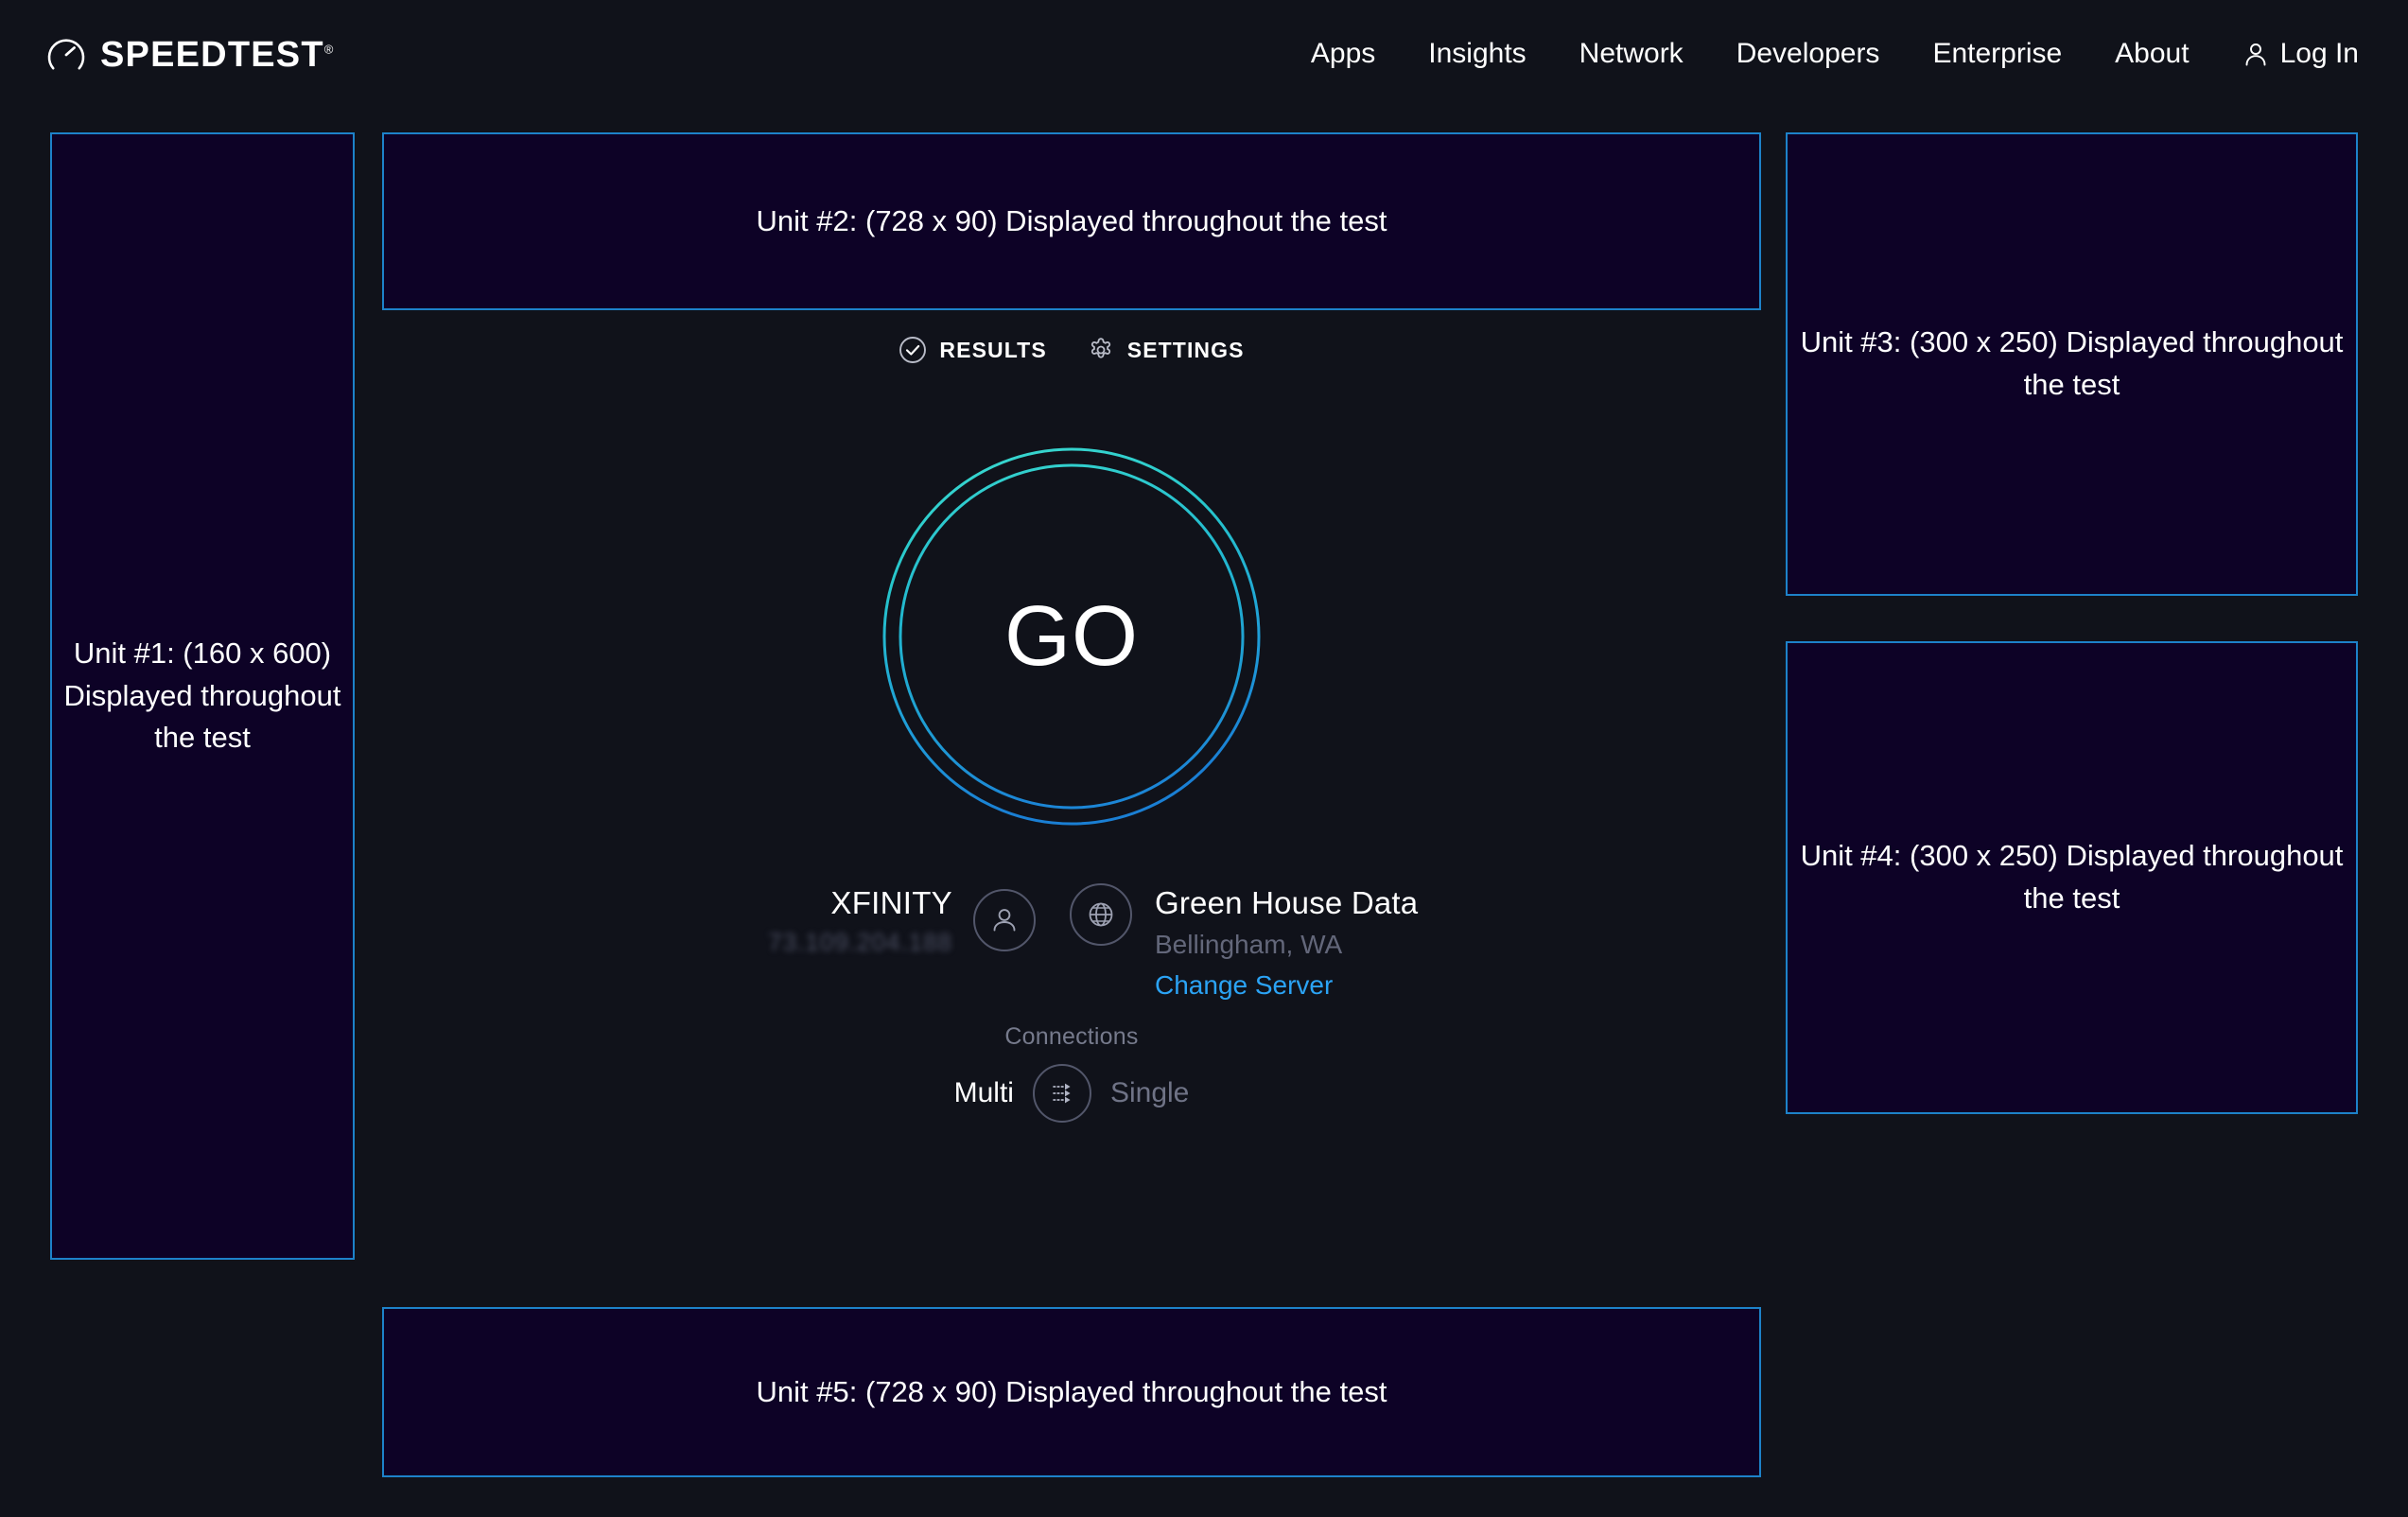 Image resolution: width=2408 pixels, height=1517 pixels. I want to click on isp-ip-address: 73.109.204.188, so click(860, 942).